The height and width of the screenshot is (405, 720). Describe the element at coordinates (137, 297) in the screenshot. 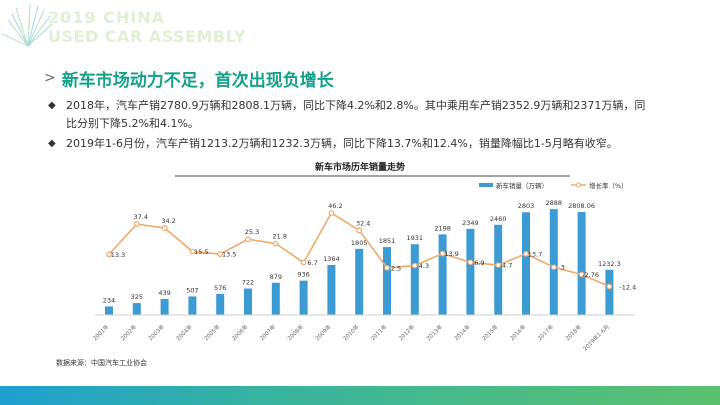

I see `bar-value-label: 325` at that location.